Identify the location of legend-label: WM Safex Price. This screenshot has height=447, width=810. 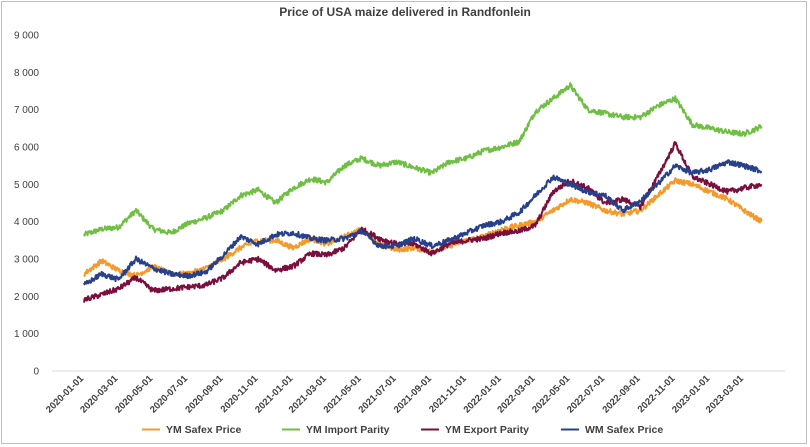
(624, 430).